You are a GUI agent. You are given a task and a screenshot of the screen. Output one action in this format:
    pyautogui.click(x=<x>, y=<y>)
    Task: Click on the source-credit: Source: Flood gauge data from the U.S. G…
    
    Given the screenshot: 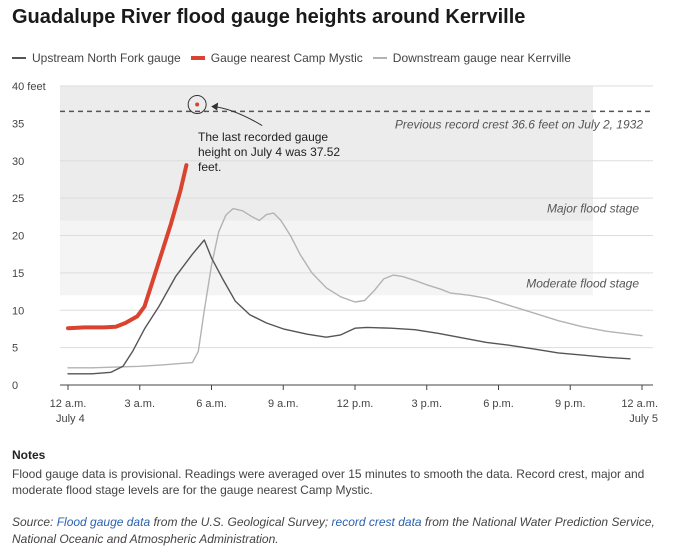 What is the action you would take?
    pyautogui.click(x=337, y=531)
    